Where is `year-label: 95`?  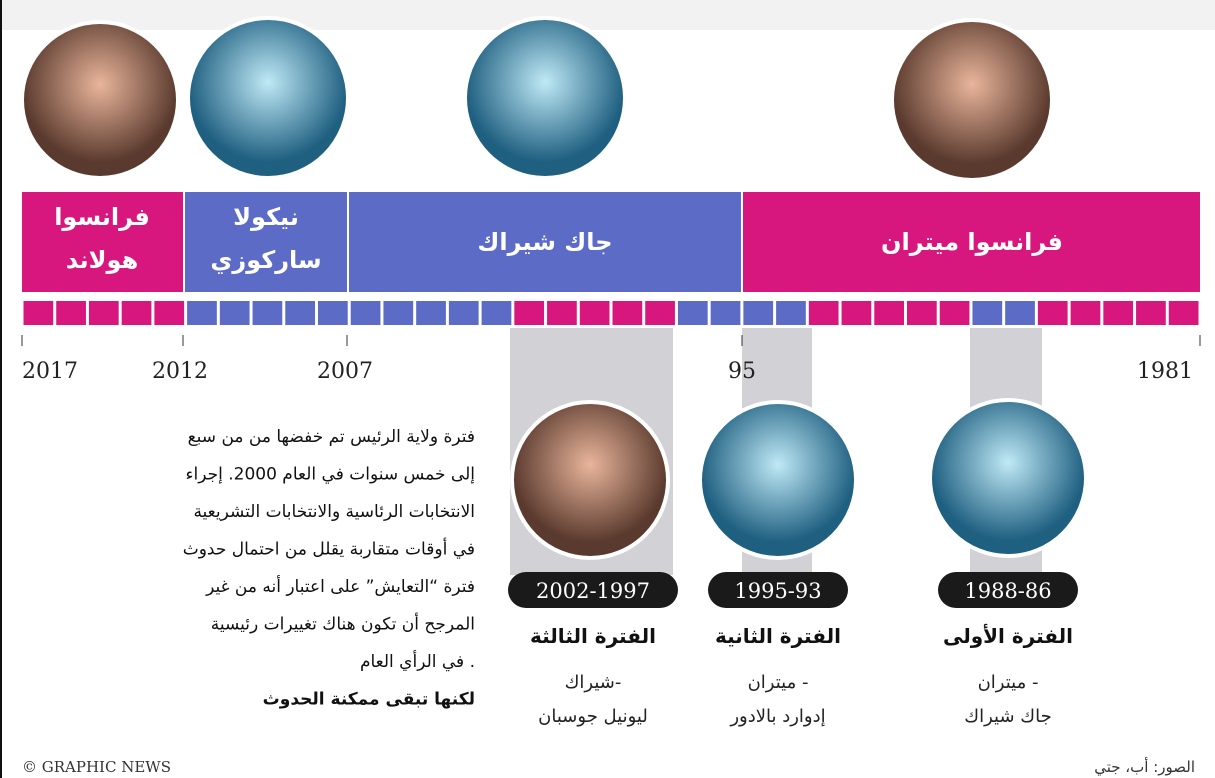 year-label: 95 is located at coordinates (742, 371).